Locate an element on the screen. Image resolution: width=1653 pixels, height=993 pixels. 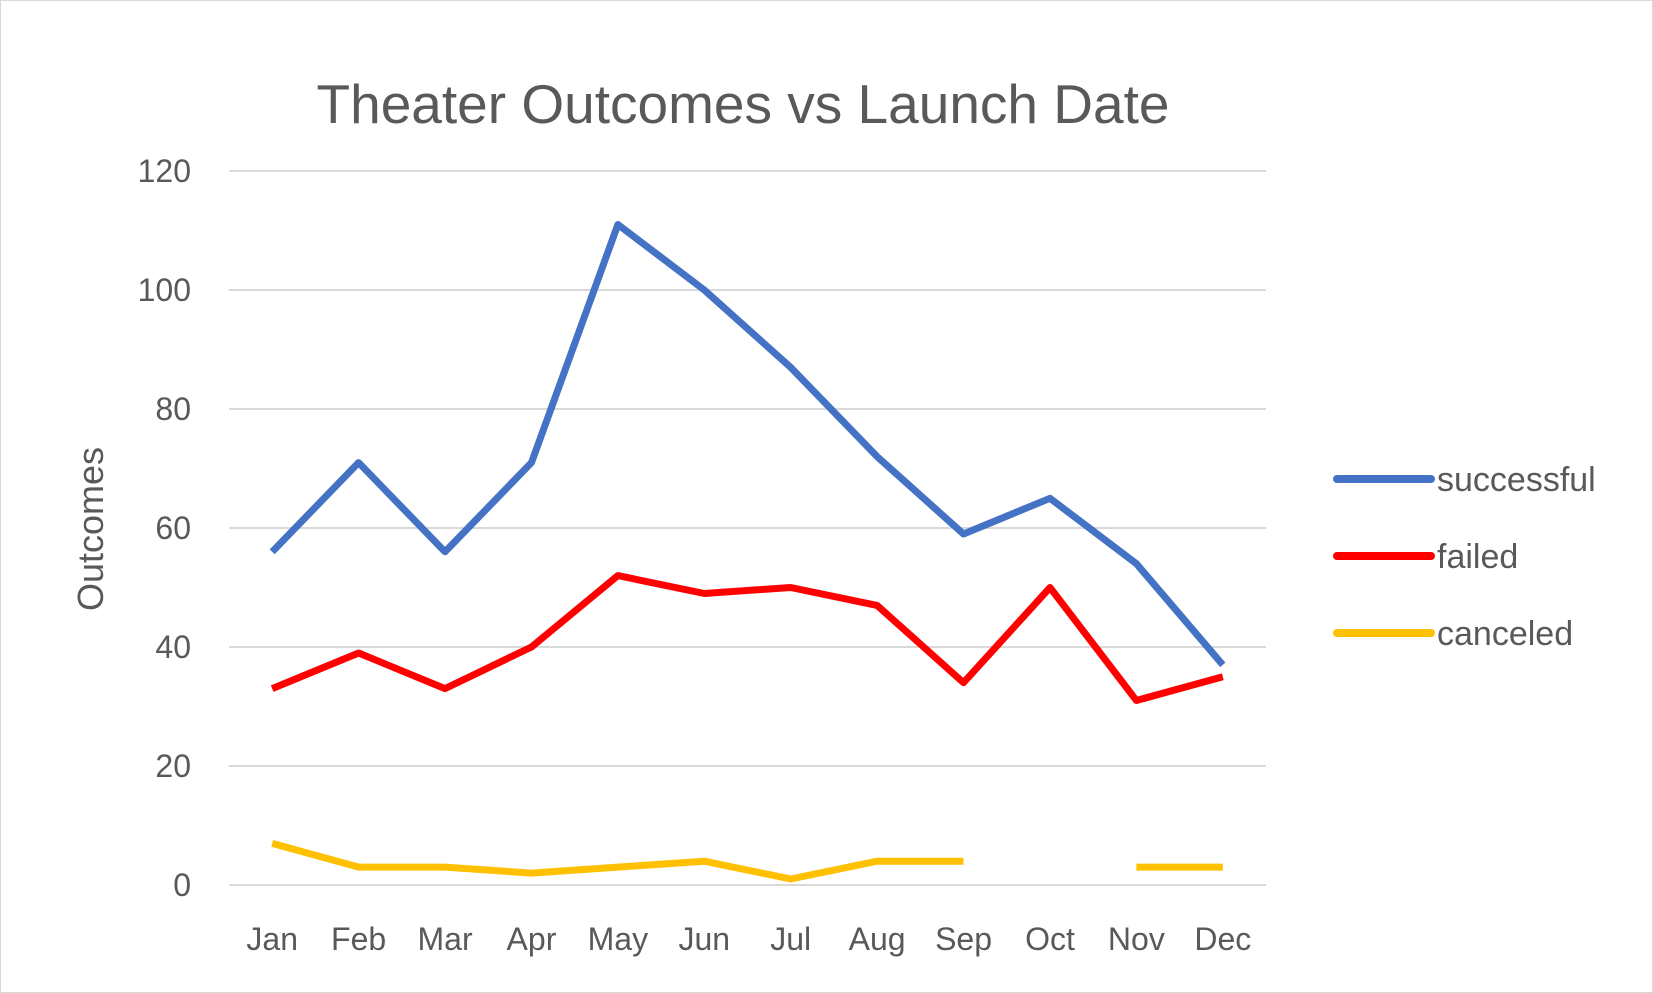
x-axis-ticks: Jan Feb Mar Apr May Jun Jul Aug Sep Oct Nov Dec is located at coordinates (748, 939).